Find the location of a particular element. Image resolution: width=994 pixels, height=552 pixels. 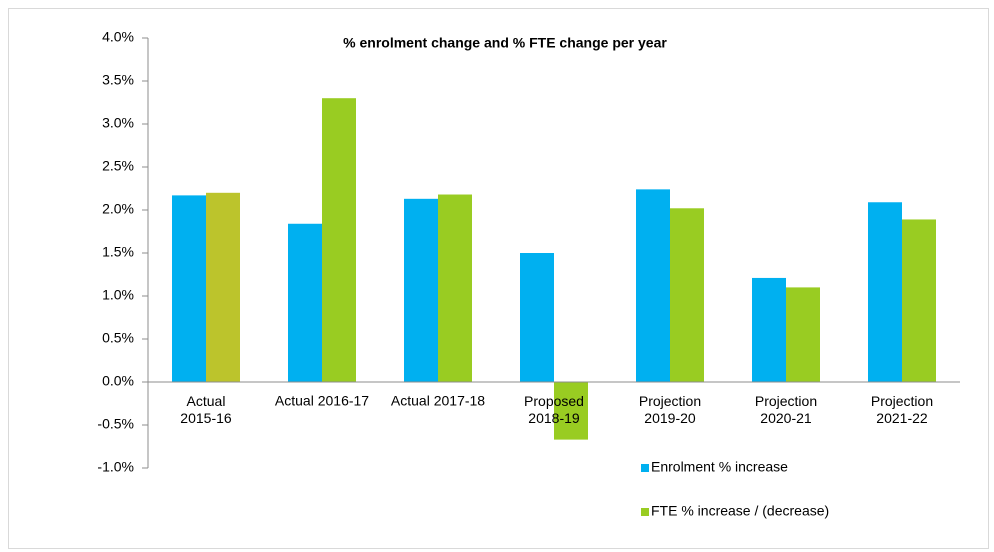

x-tick-label: Actual 2015-16 is located at coordinates (206, 409).